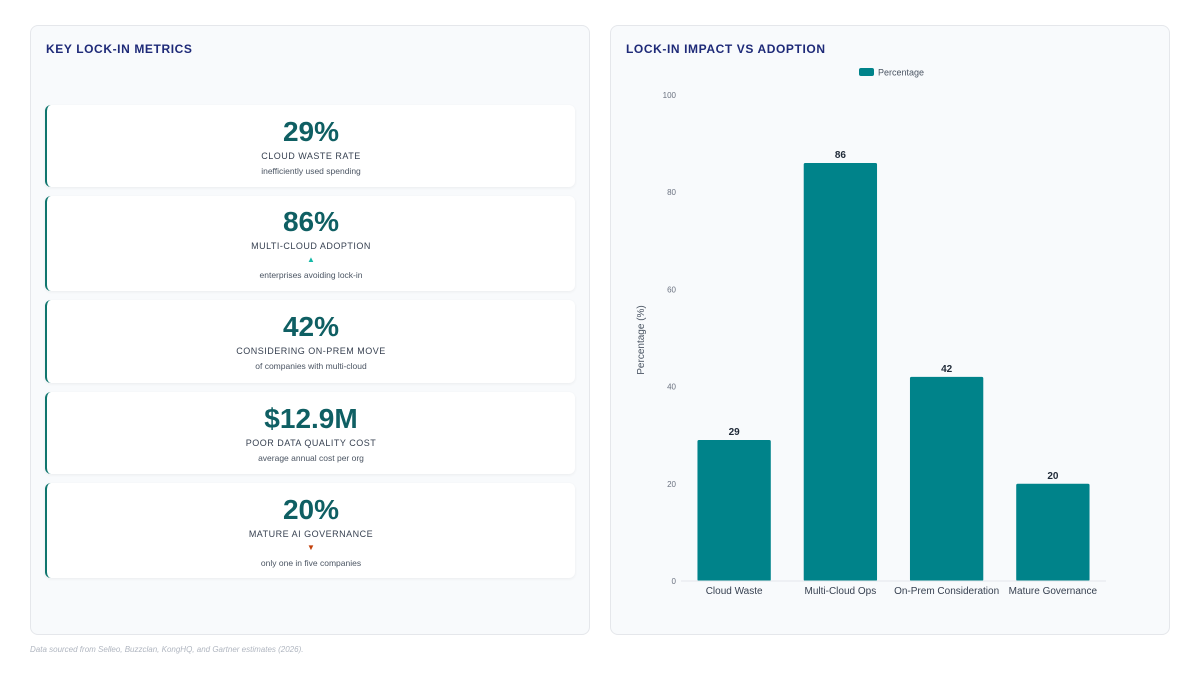 The width and height of the screenshot is (1200, 675). I want to click on bar-value-label: 20, so click(1053, 476).